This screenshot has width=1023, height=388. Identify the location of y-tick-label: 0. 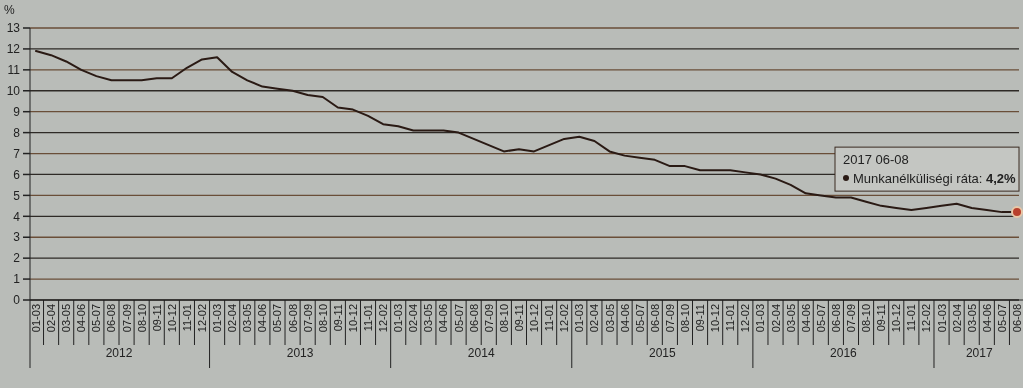
(17, 300).